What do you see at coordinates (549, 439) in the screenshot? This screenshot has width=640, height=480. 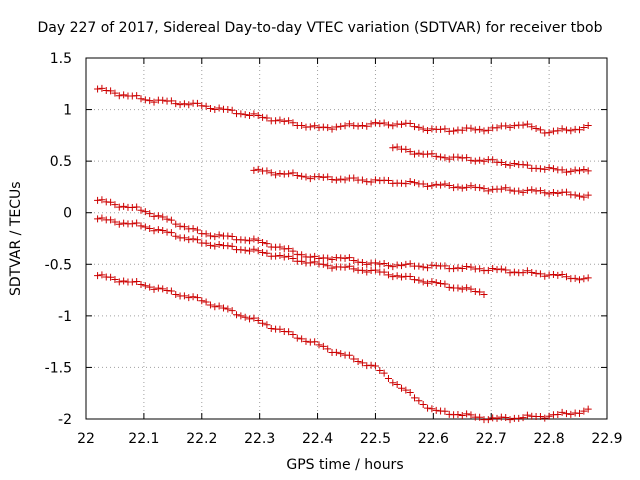 I see `x-tick-label: 22.8` at bounding box center [549, 439].